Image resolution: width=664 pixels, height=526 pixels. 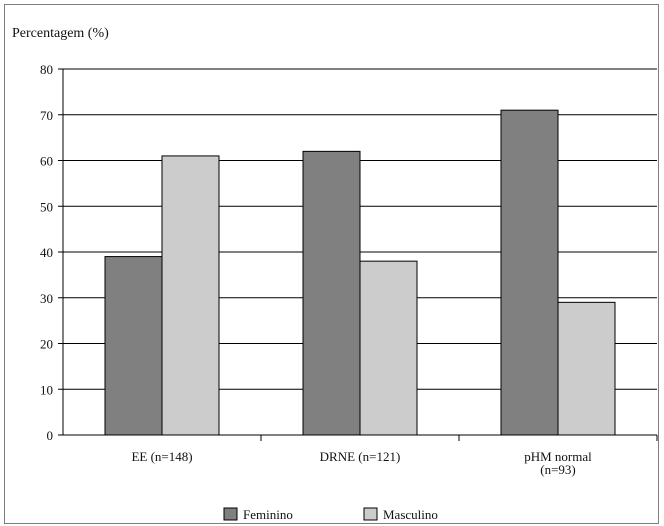 What do you see at coordinates (330, 514) in the screenshot?
I see `legend: Feminino Masculino` at bounding box center [330, 514].